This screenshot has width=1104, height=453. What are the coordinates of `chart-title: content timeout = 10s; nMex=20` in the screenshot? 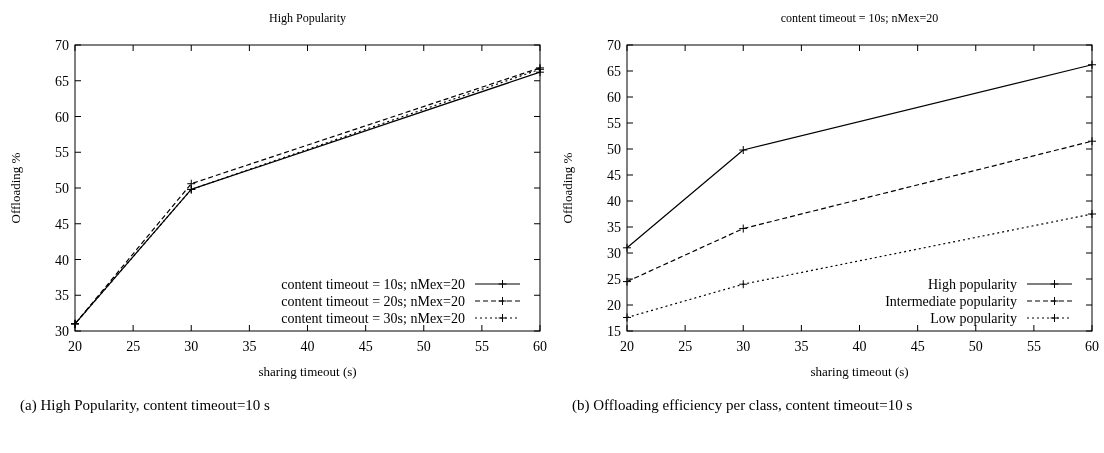 It's located at (859, 18).